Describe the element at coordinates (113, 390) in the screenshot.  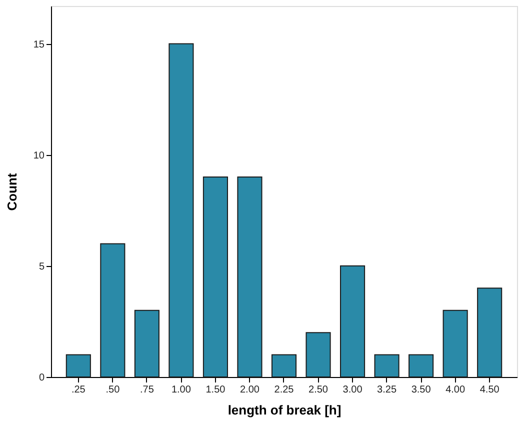
I see `x-tick-label: .50` at that location.